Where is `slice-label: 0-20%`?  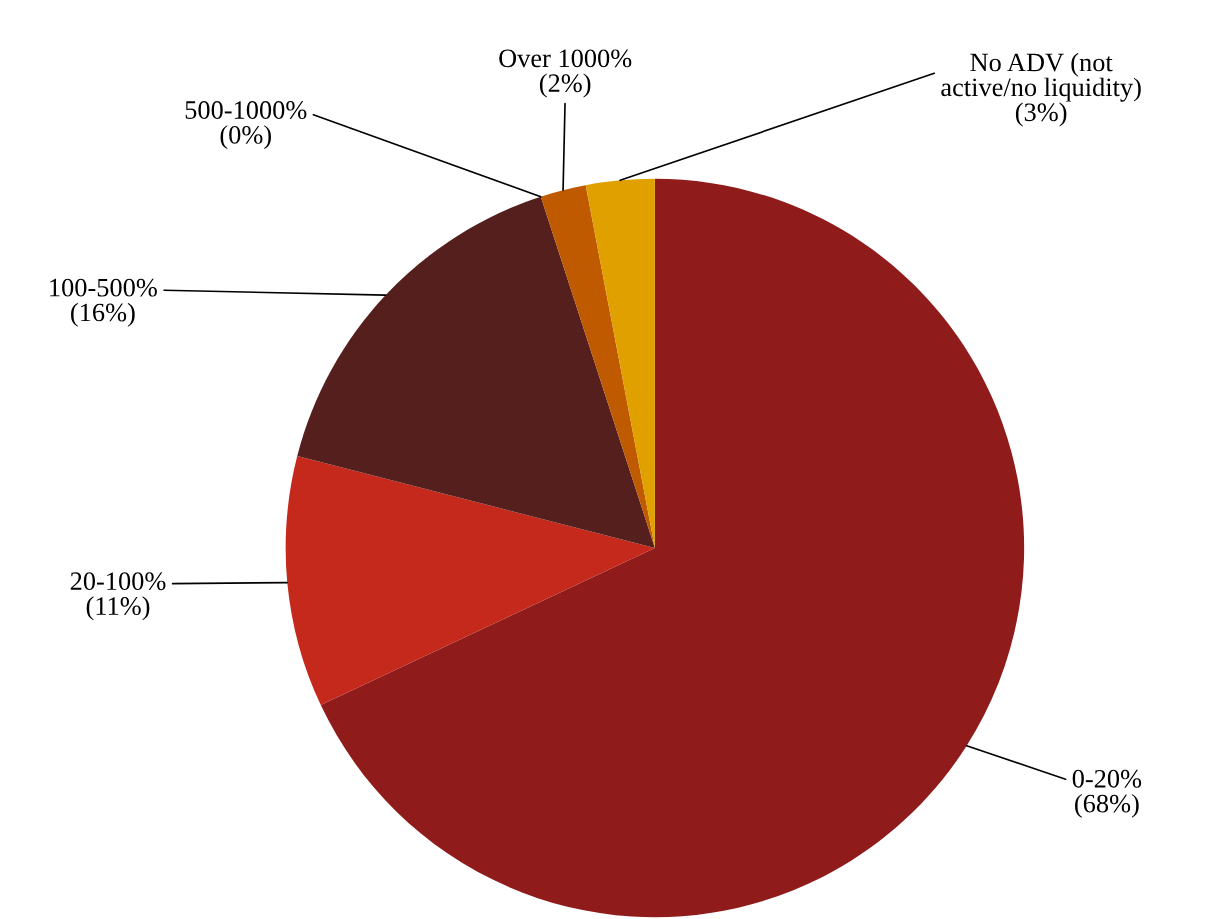 slice-label: 0-20% is located at coordinates (1107, 778).